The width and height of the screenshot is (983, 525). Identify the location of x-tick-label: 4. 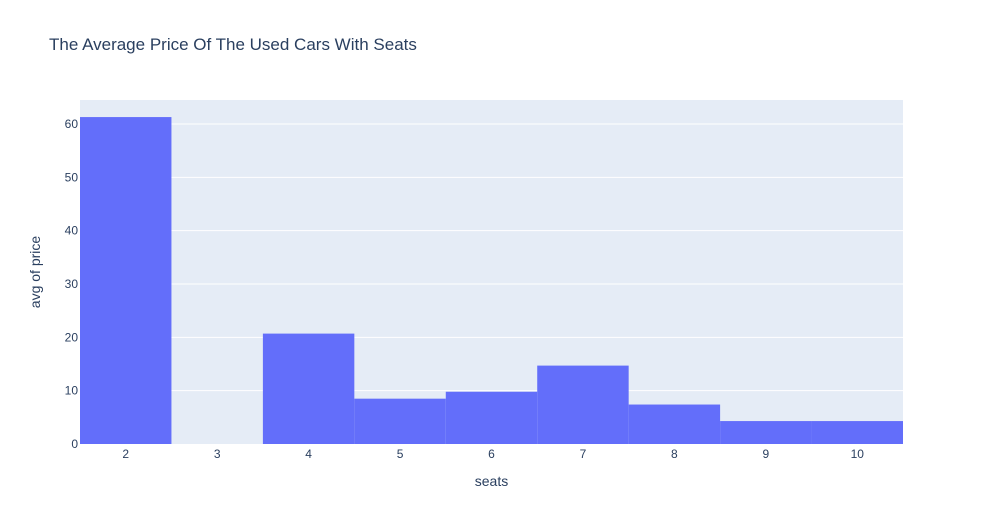
(308, 454).